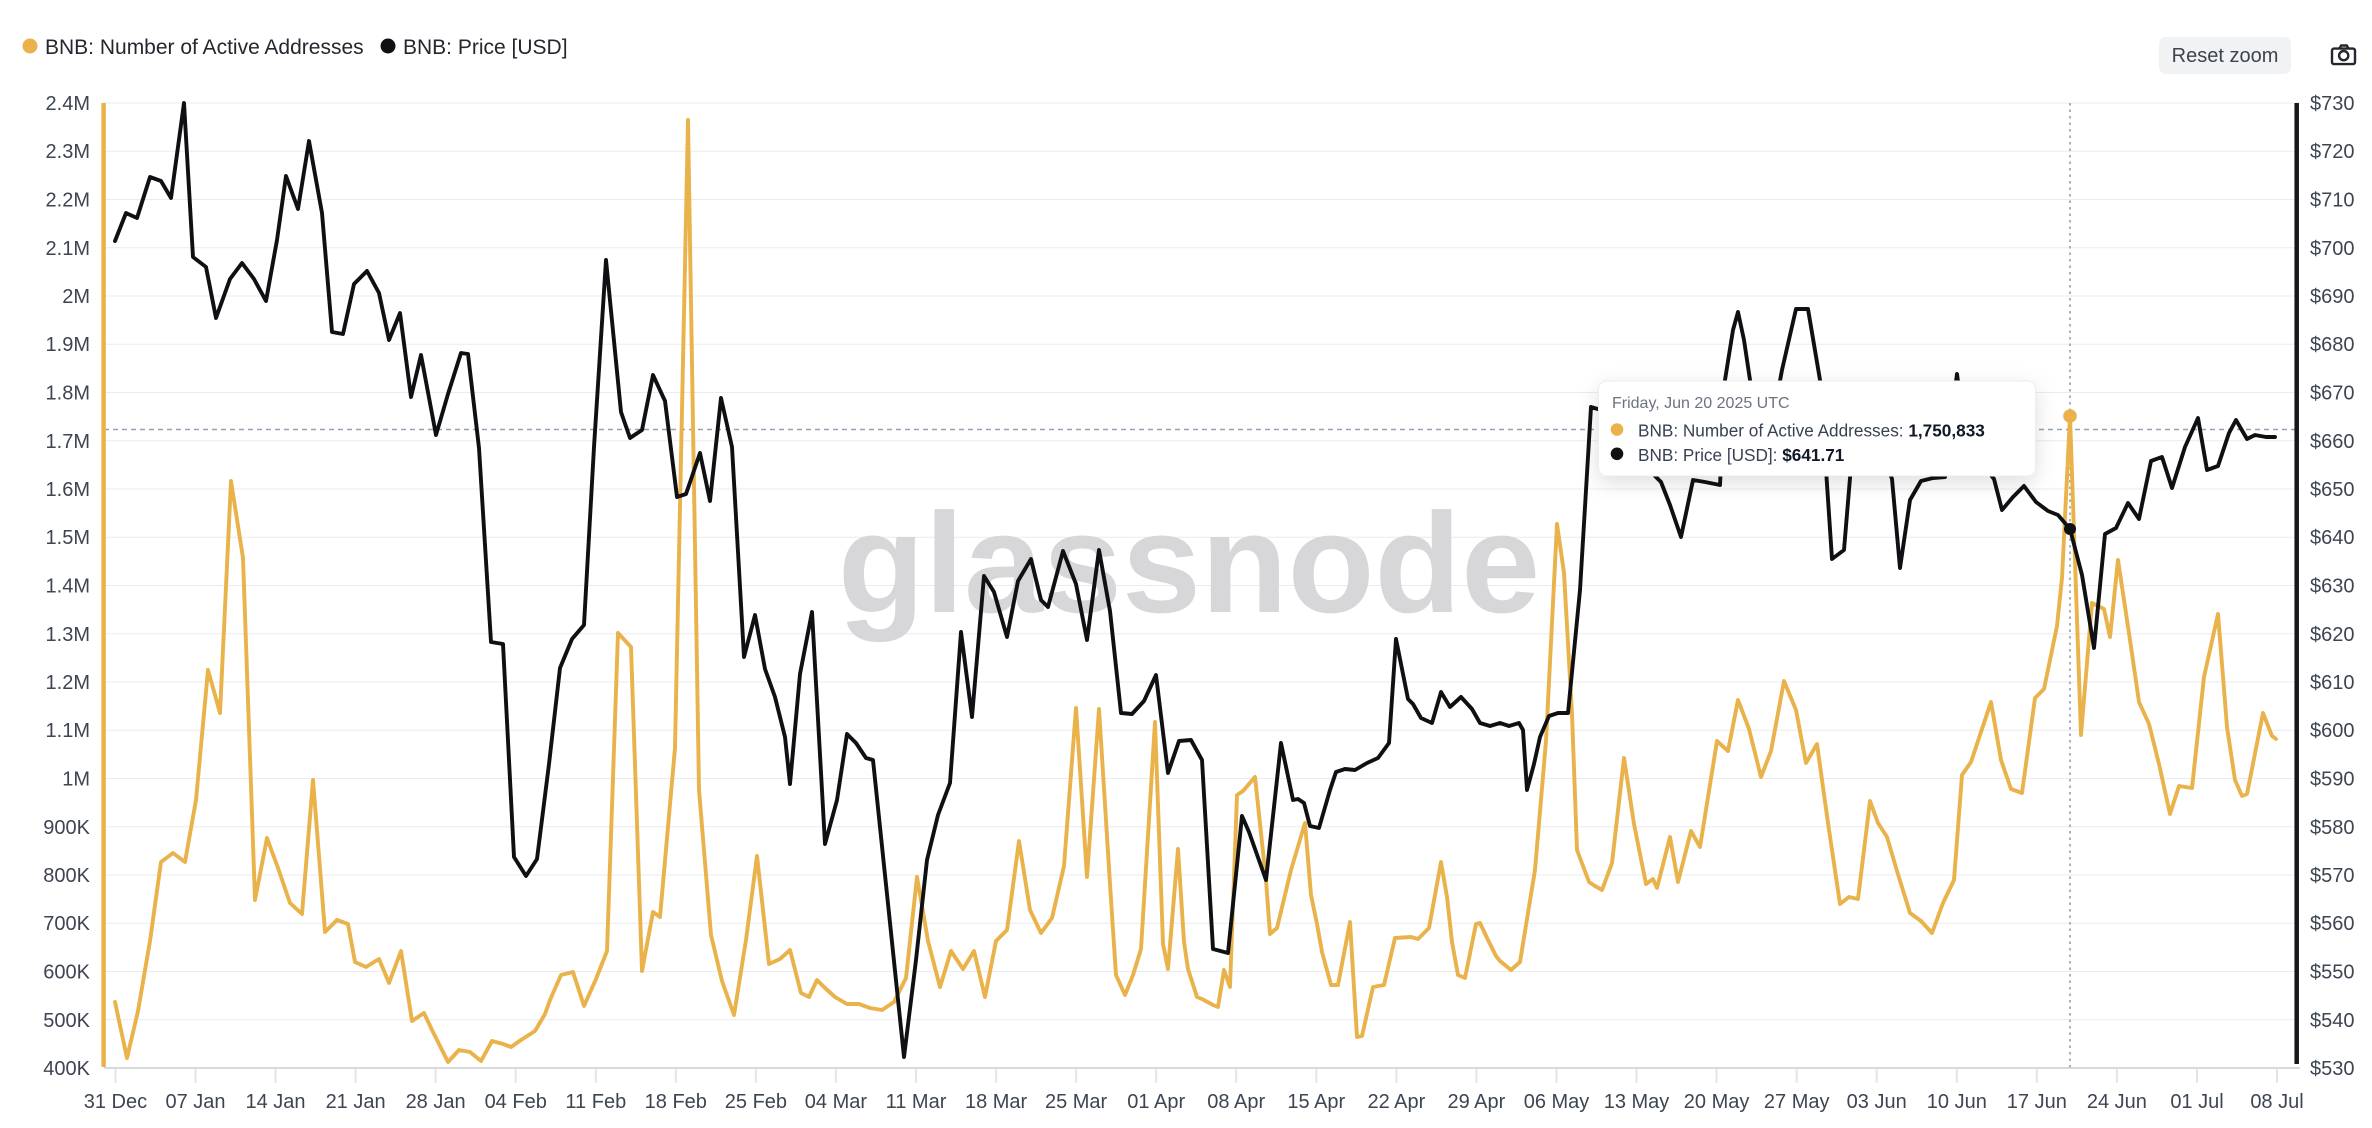 The width and height of the screenshot is (2372, 1128). What do you see at coordinates (916, 1102) in the screenshot?
I see `svg-text: 11 Mar` at bounding box center [916, 1102].